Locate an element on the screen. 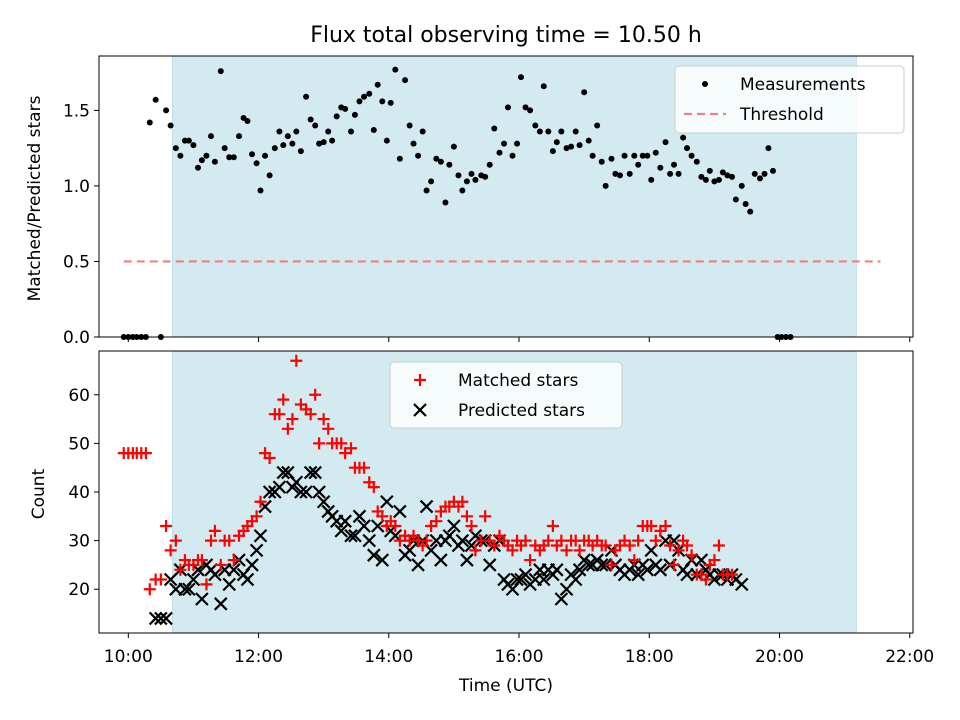 This screenshot has height=720, width=960. legend-matched-marker is located at coordinates (420, 380).